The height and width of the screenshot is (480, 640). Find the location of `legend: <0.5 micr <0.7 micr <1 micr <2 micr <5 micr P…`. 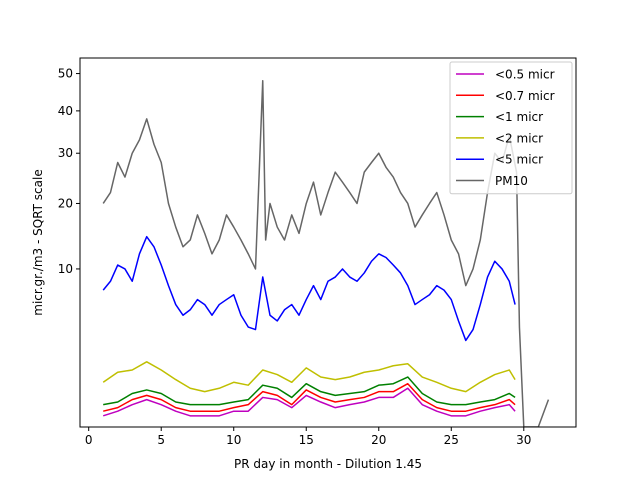

legend: <0.5 micr <0.7 micr <1 micr <2 micr <5 micr P… is located at coordinates (511, 128).